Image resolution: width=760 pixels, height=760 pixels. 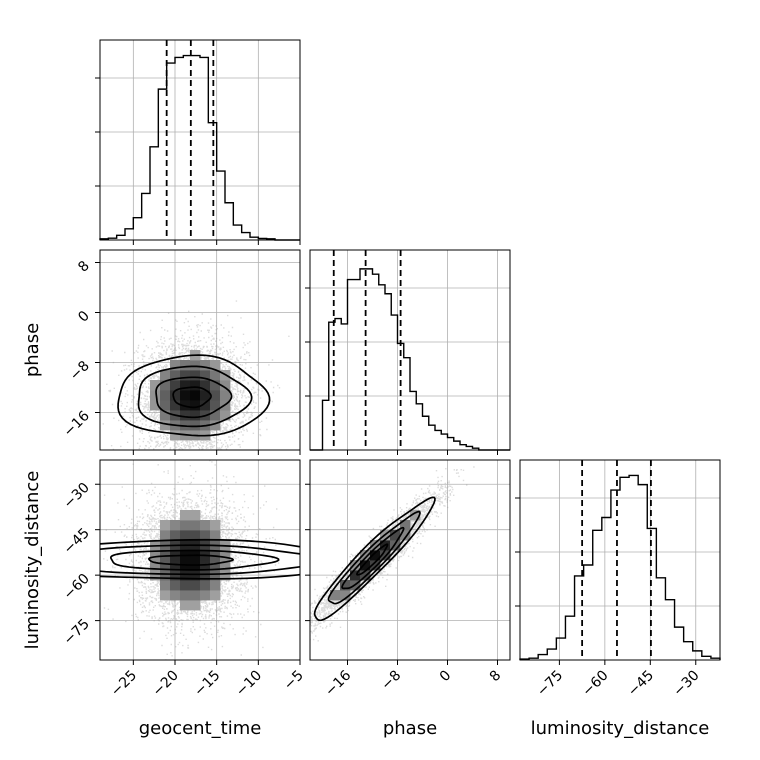 I want to click on y-tick-label-luminosity_distance: −75, so click(x=77, y=632).